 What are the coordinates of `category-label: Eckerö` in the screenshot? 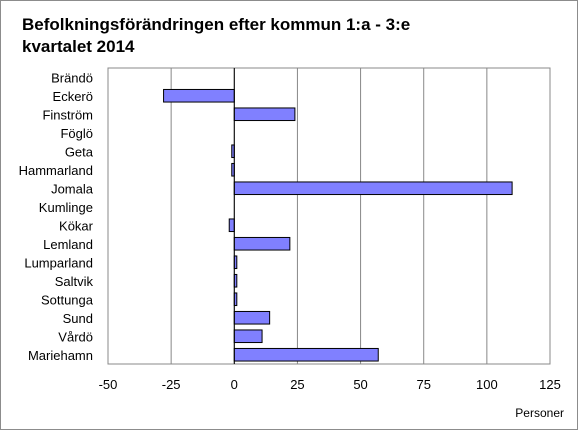 It's located at (73, 96).